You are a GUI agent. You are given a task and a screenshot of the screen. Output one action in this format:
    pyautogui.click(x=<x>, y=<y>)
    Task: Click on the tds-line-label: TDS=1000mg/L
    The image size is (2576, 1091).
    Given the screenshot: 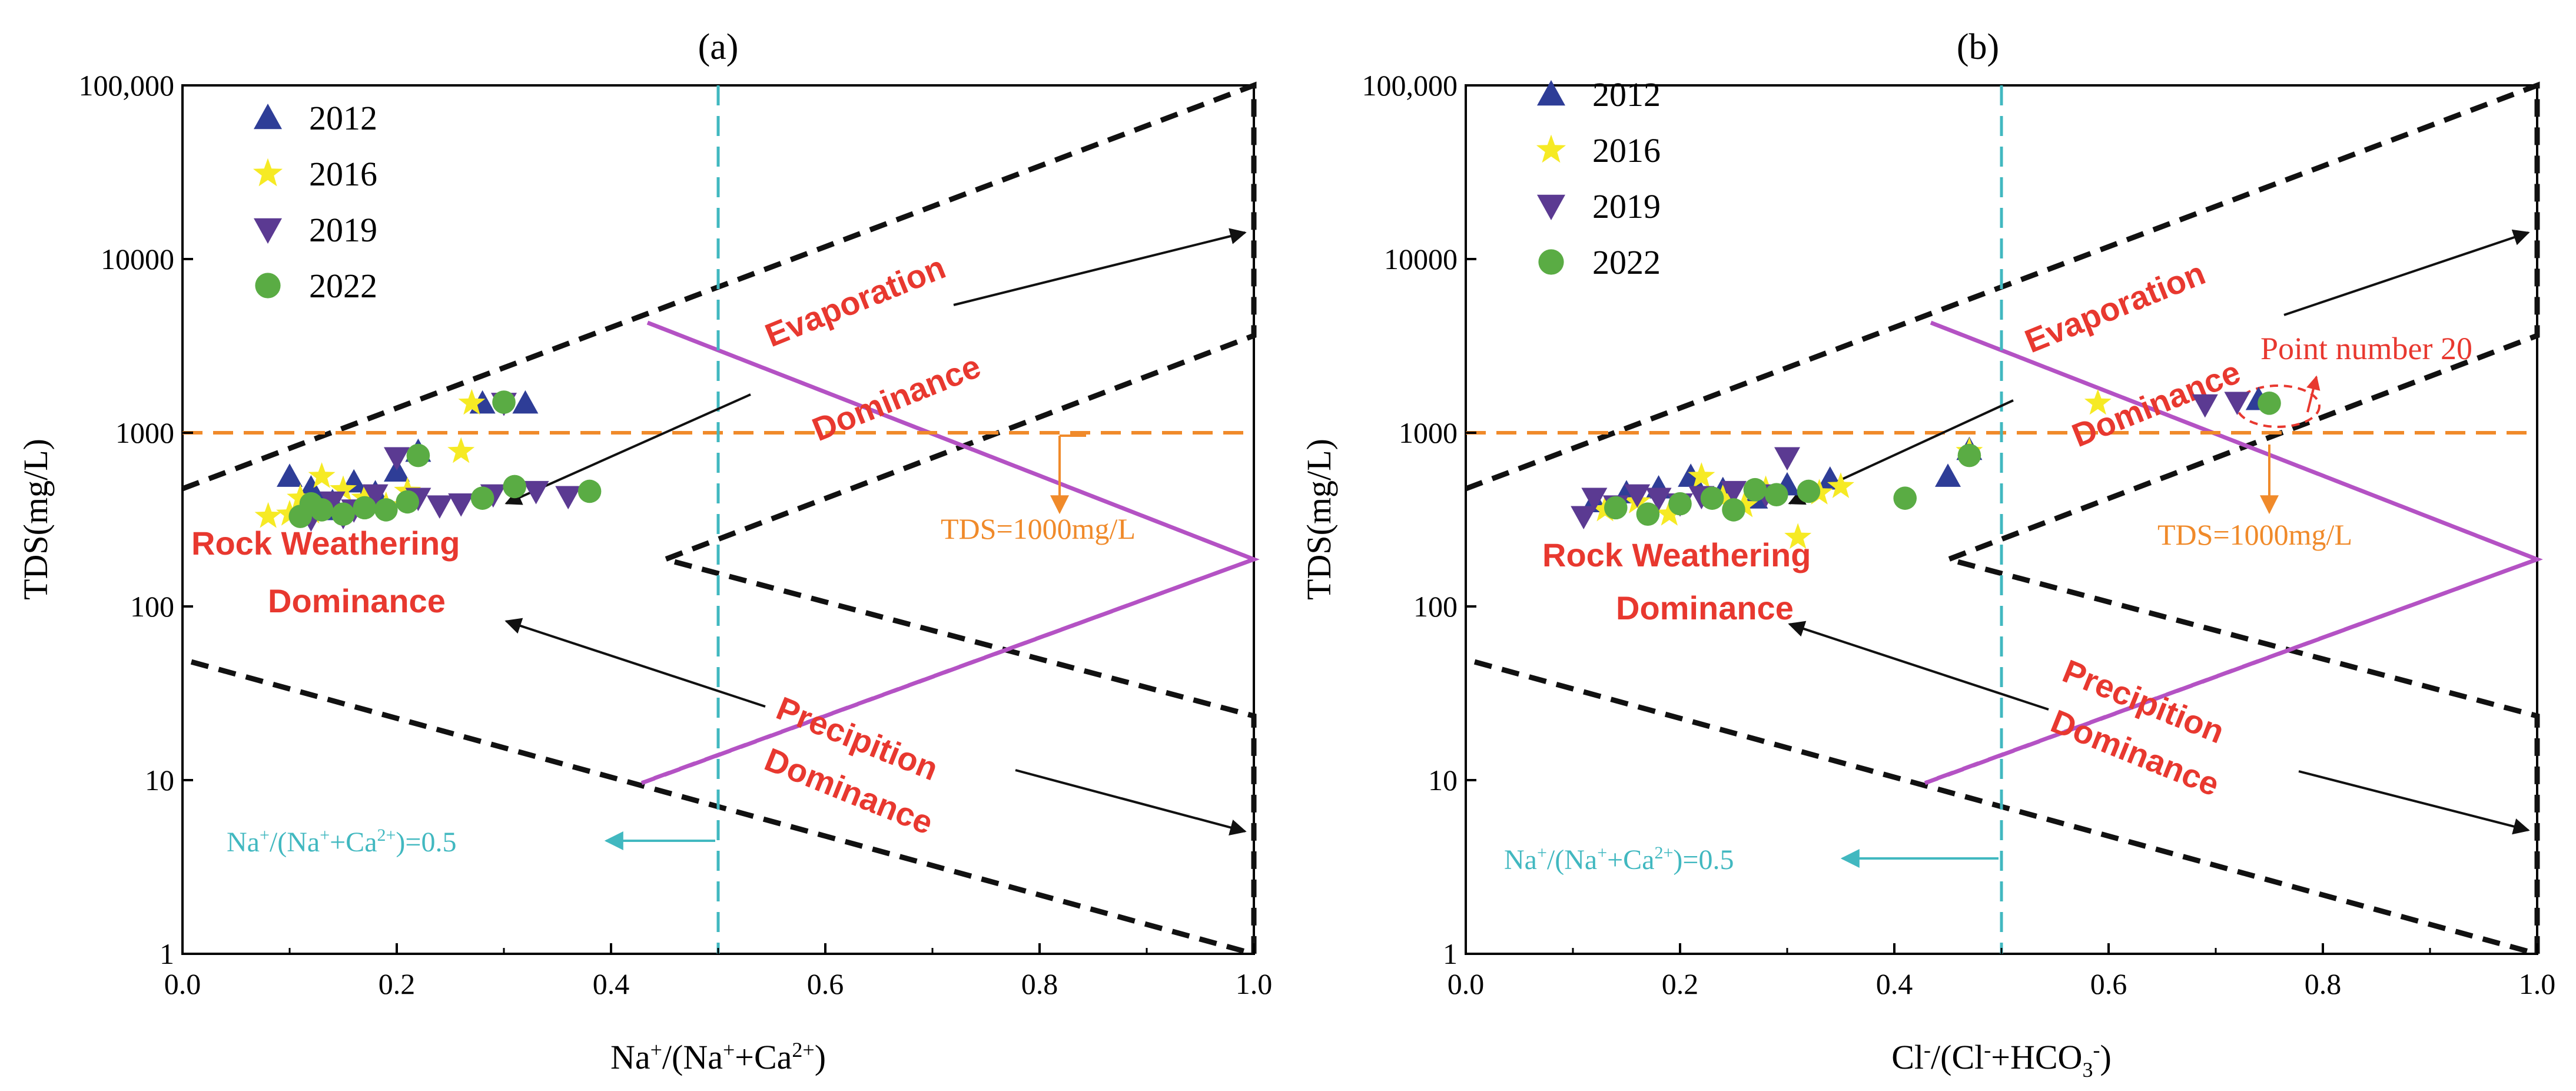 What is the action you would take?
    pyautogui.click(x=1038, y=528)
    